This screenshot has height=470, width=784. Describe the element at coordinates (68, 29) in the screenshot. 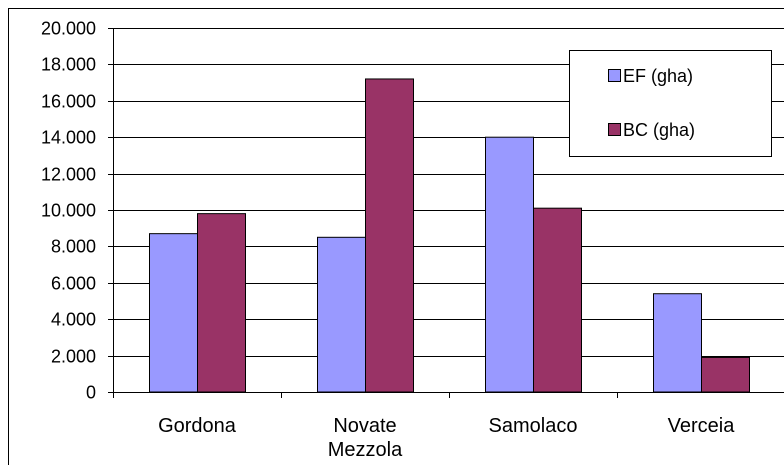

I see `y-tick-label: 20.000` at that location.